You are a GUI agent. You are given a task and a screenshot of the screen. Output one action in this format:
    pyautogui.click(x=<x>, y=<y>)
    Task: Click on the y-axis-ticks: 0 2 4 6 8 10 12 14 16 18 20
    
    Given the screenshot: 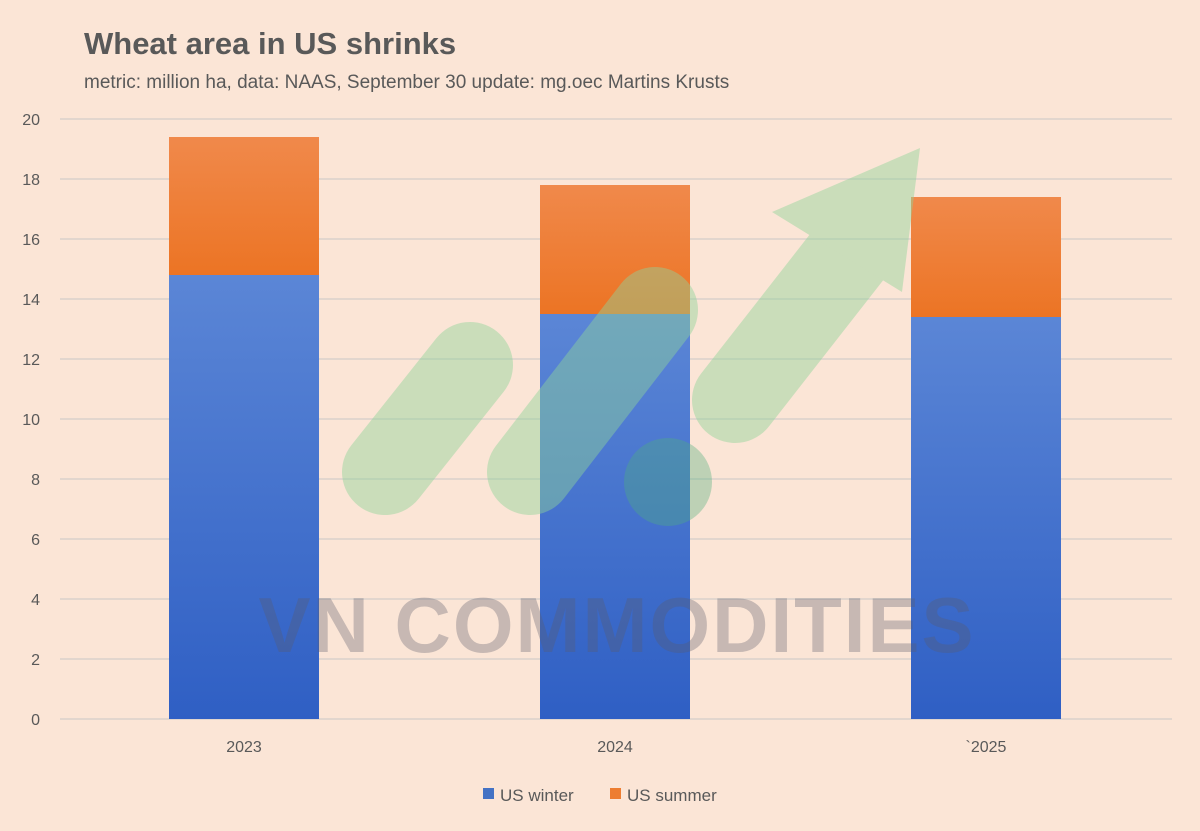 What is the action you would take?
    pyautogui.click(x=31, y=420)
    